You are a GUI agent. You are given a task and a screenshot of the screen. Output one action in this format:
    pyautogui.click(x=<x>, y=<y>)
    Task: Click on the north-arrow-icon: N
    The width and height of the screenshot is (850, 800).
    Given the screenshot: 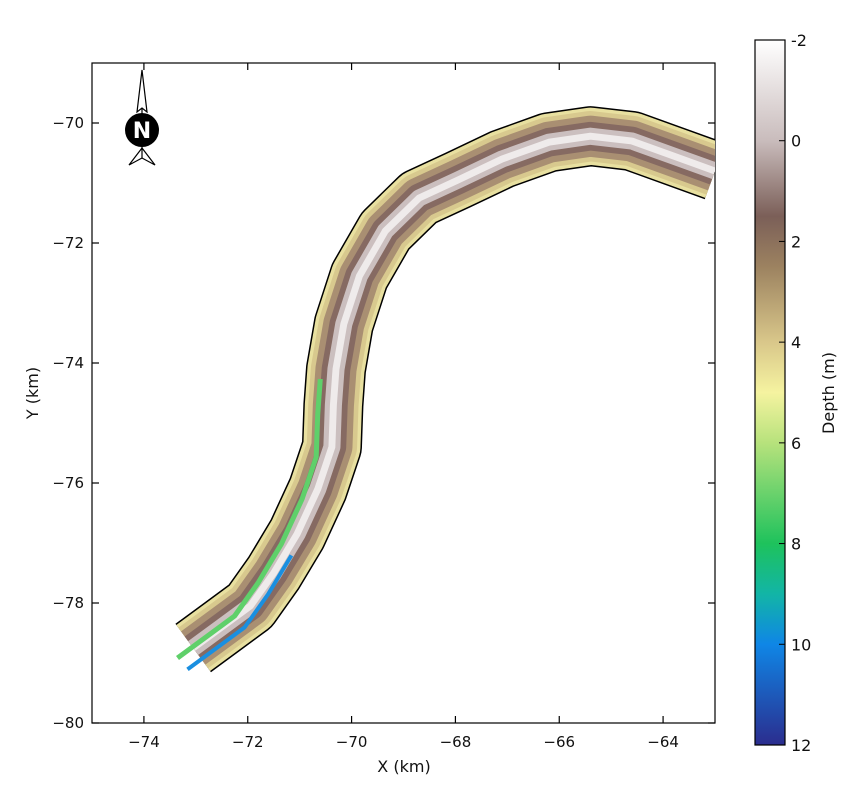 What is the action you would take?
    pyautogui.click(x=142, y=117)
    